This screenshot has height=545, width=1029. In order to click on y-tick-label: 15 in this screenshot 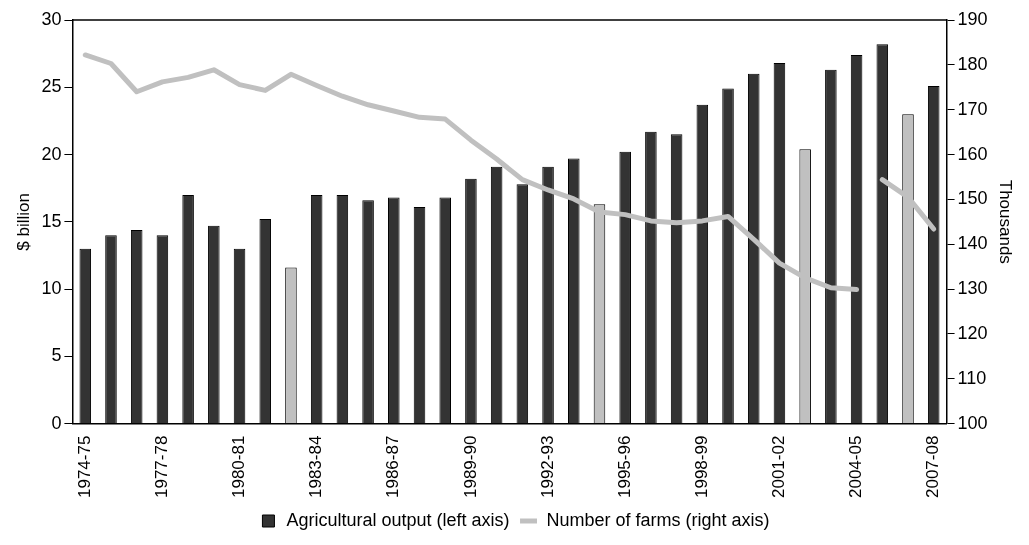, I will do `click(51, 220)`.